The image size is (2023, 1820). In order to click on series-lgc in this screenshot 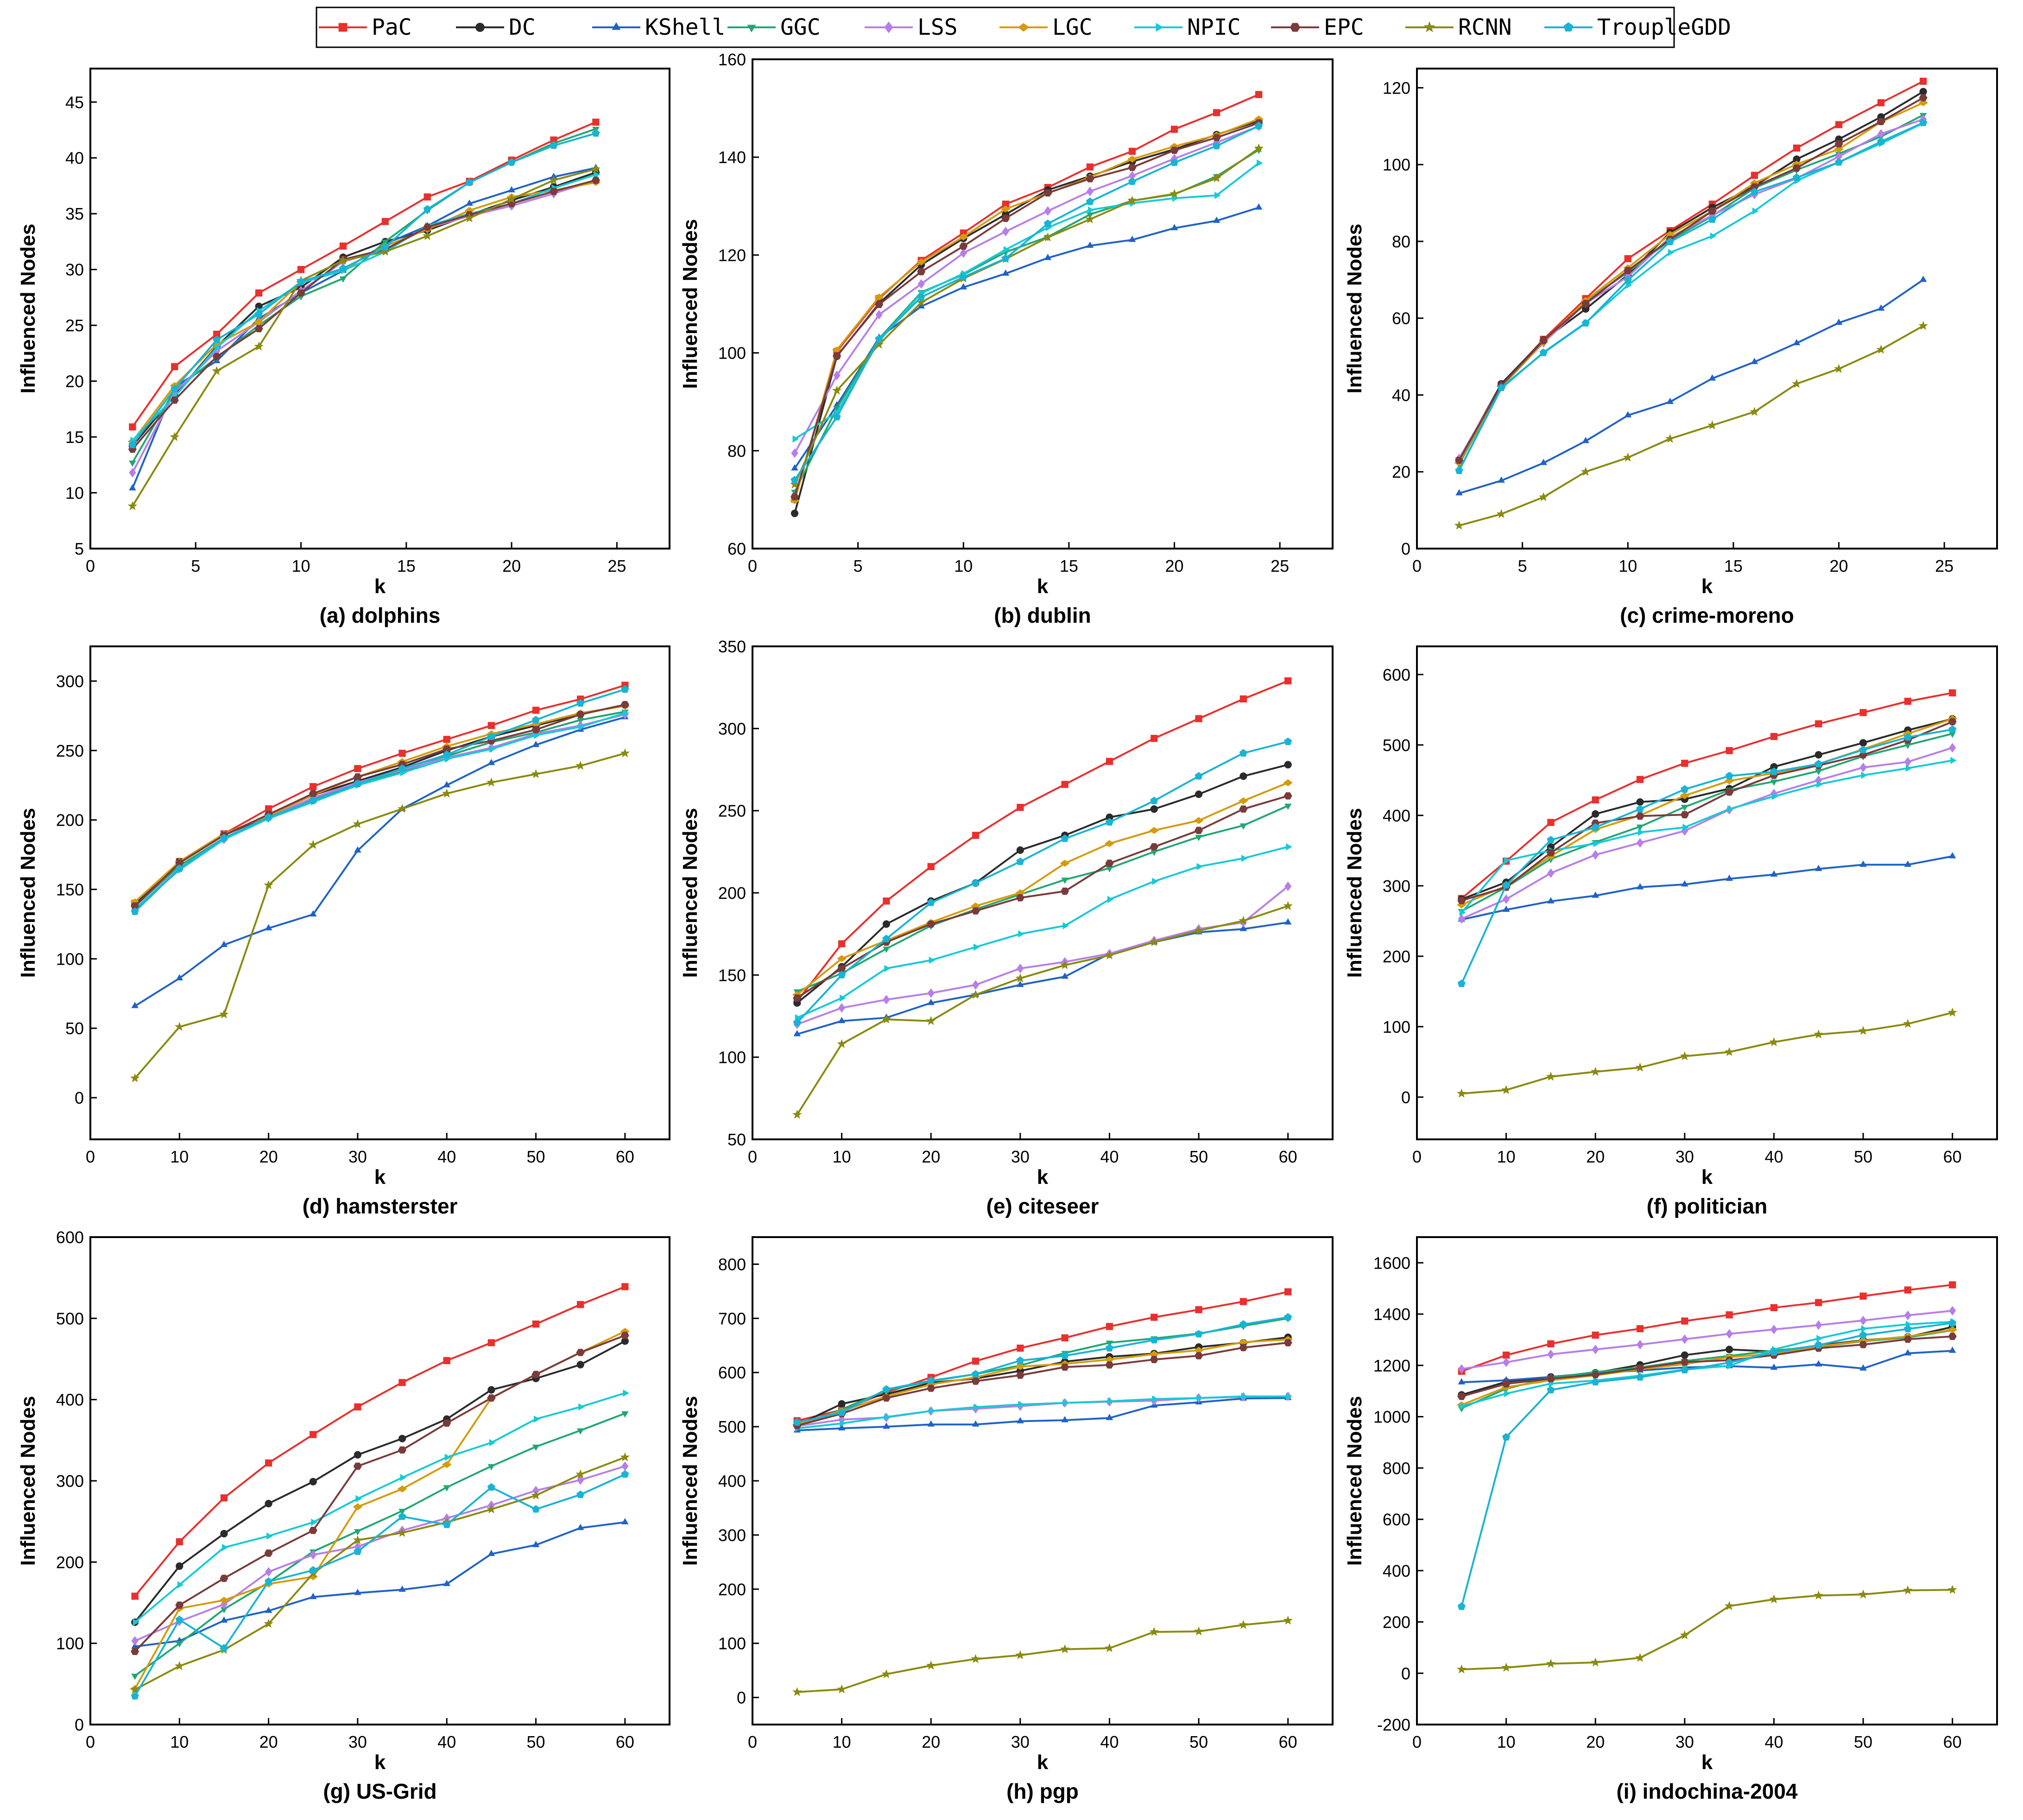, I will do `click(1027, 310)`.